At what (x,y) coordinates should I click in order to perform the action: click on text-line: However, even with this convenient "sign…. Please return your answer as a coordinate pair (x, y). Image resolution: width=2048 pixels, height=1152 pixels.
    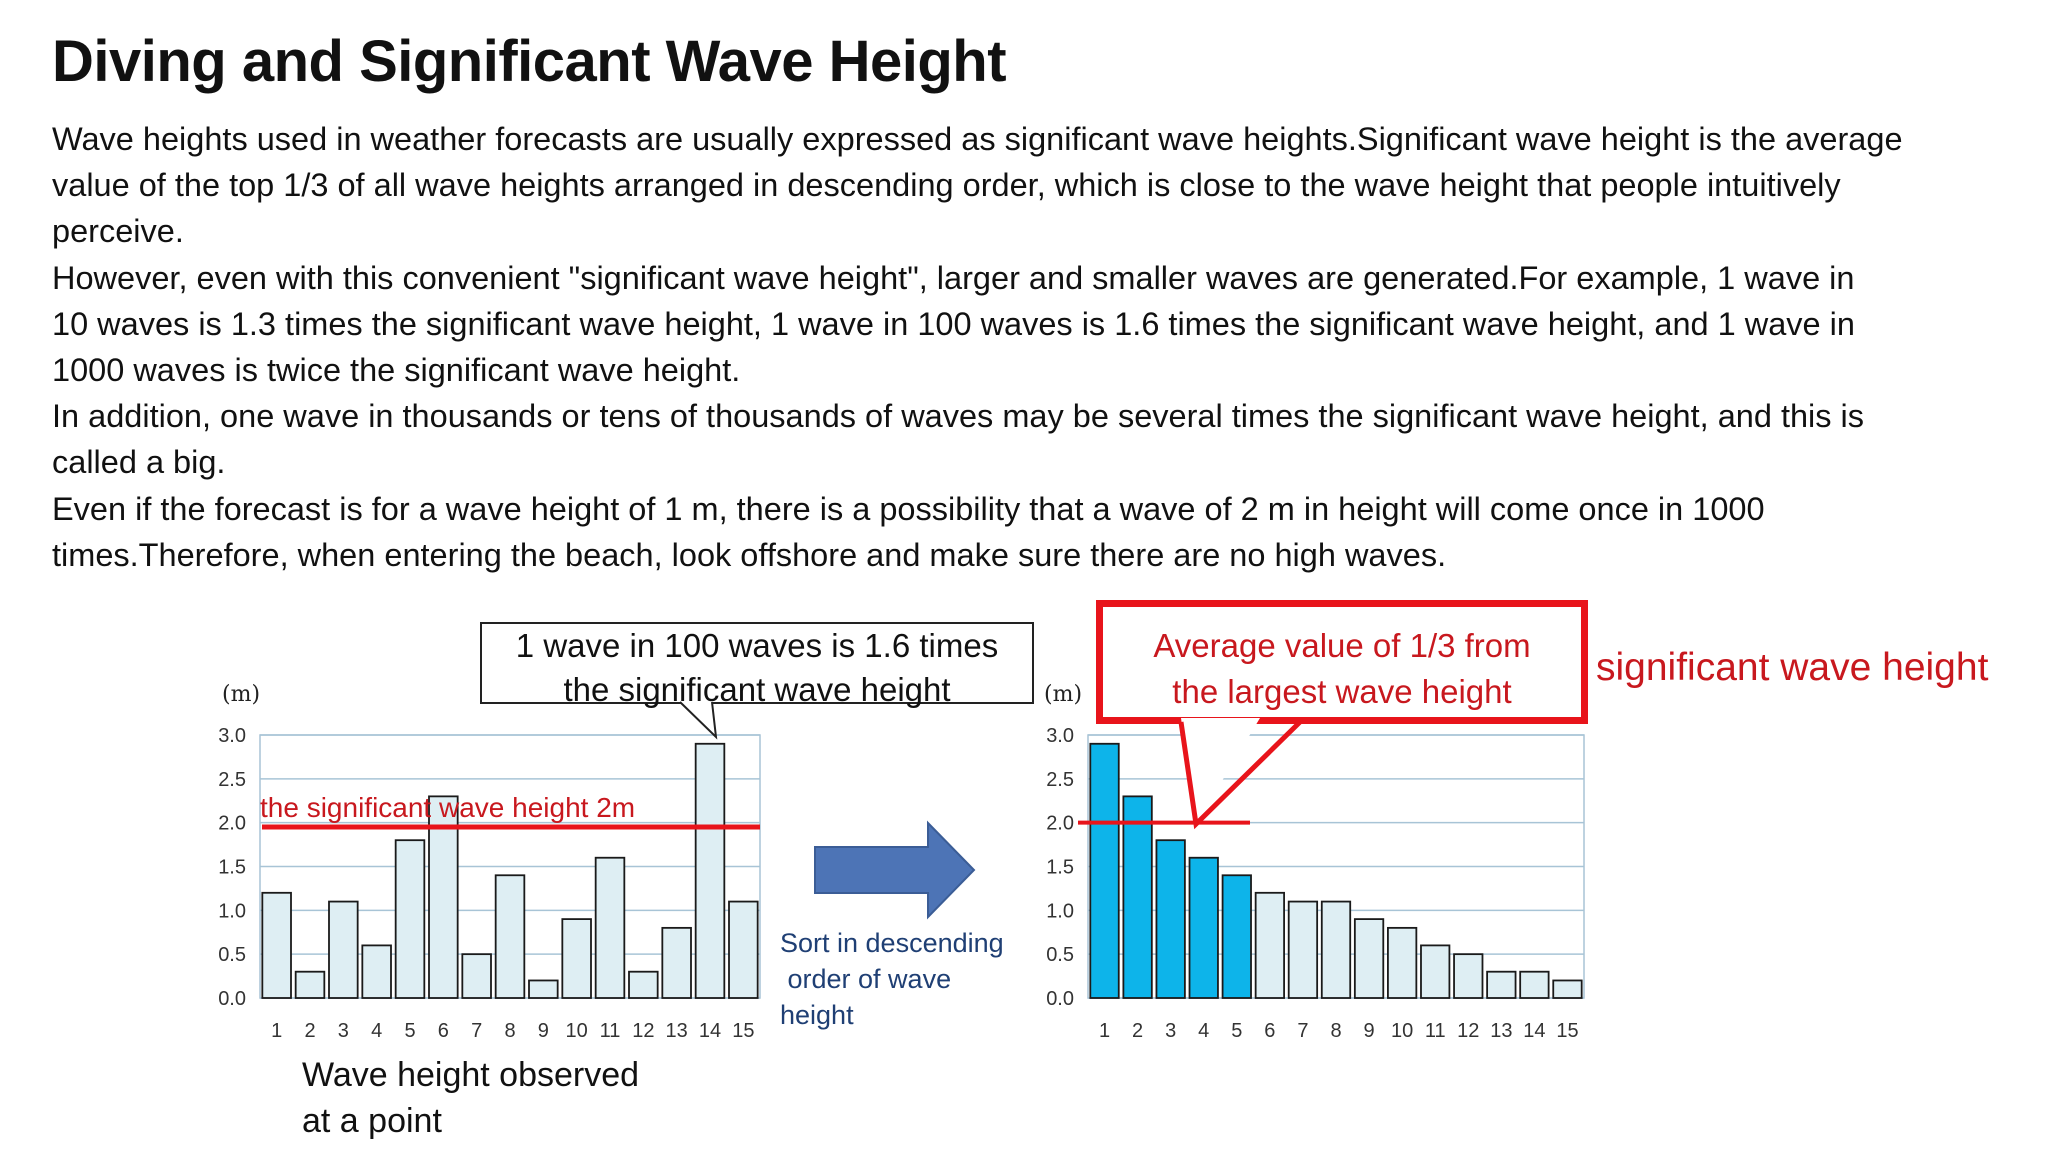
    Looking at the image, I should click on (953, 277).